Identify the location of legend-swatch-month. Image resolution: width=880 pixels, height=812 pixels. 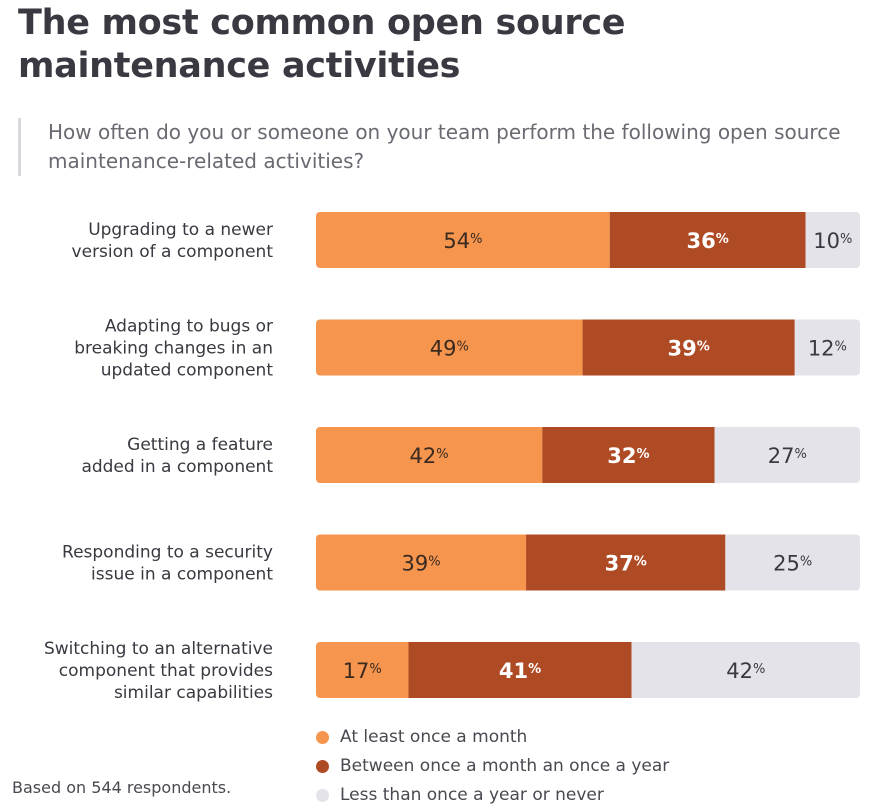
(322, 737).